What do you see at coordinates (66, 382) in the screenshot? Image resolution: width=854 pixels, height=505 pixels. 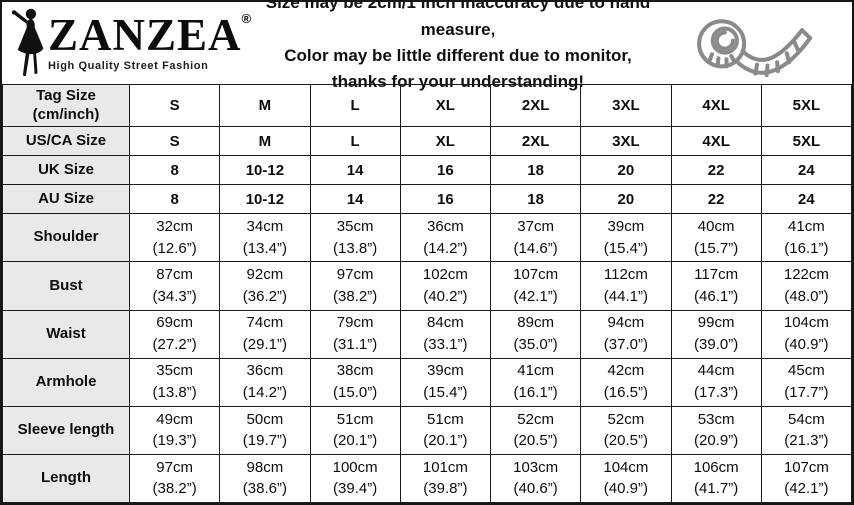 I see `row-label-armhole: Armhole` at bounding box center [66, 382].